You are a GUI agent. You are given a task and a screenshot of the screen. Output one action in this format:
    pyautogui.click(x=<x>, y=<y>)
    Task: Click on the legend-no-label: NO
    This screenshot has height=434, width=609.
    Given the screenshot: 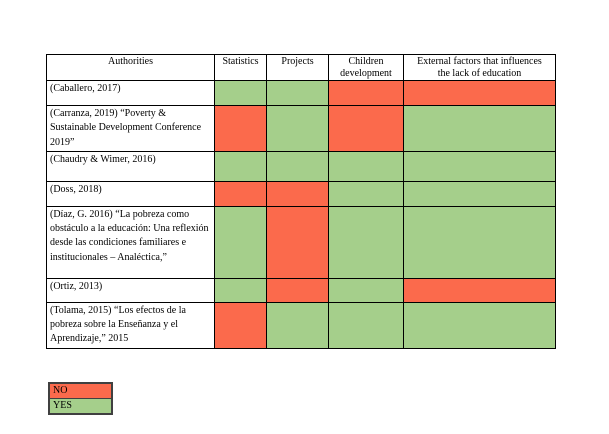 What is the action you would take?
    pyautogui.click(x=60, y=390)
    